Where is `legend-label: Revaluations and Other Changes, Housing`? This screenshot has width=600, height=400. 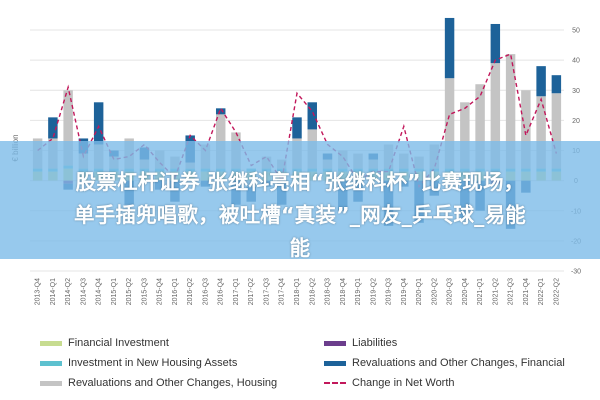 legend-label: Revaluations and Other Changes, Housing is located at coordinates (173, 383).